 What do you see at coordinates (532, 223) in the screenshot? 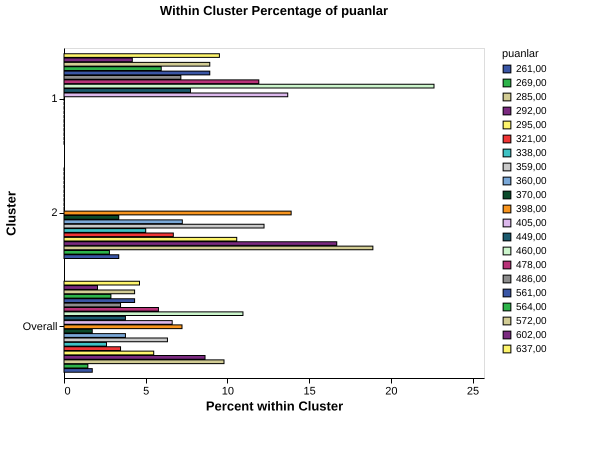
I see `legend-label: 405,00` at bounding box center [532, 223].